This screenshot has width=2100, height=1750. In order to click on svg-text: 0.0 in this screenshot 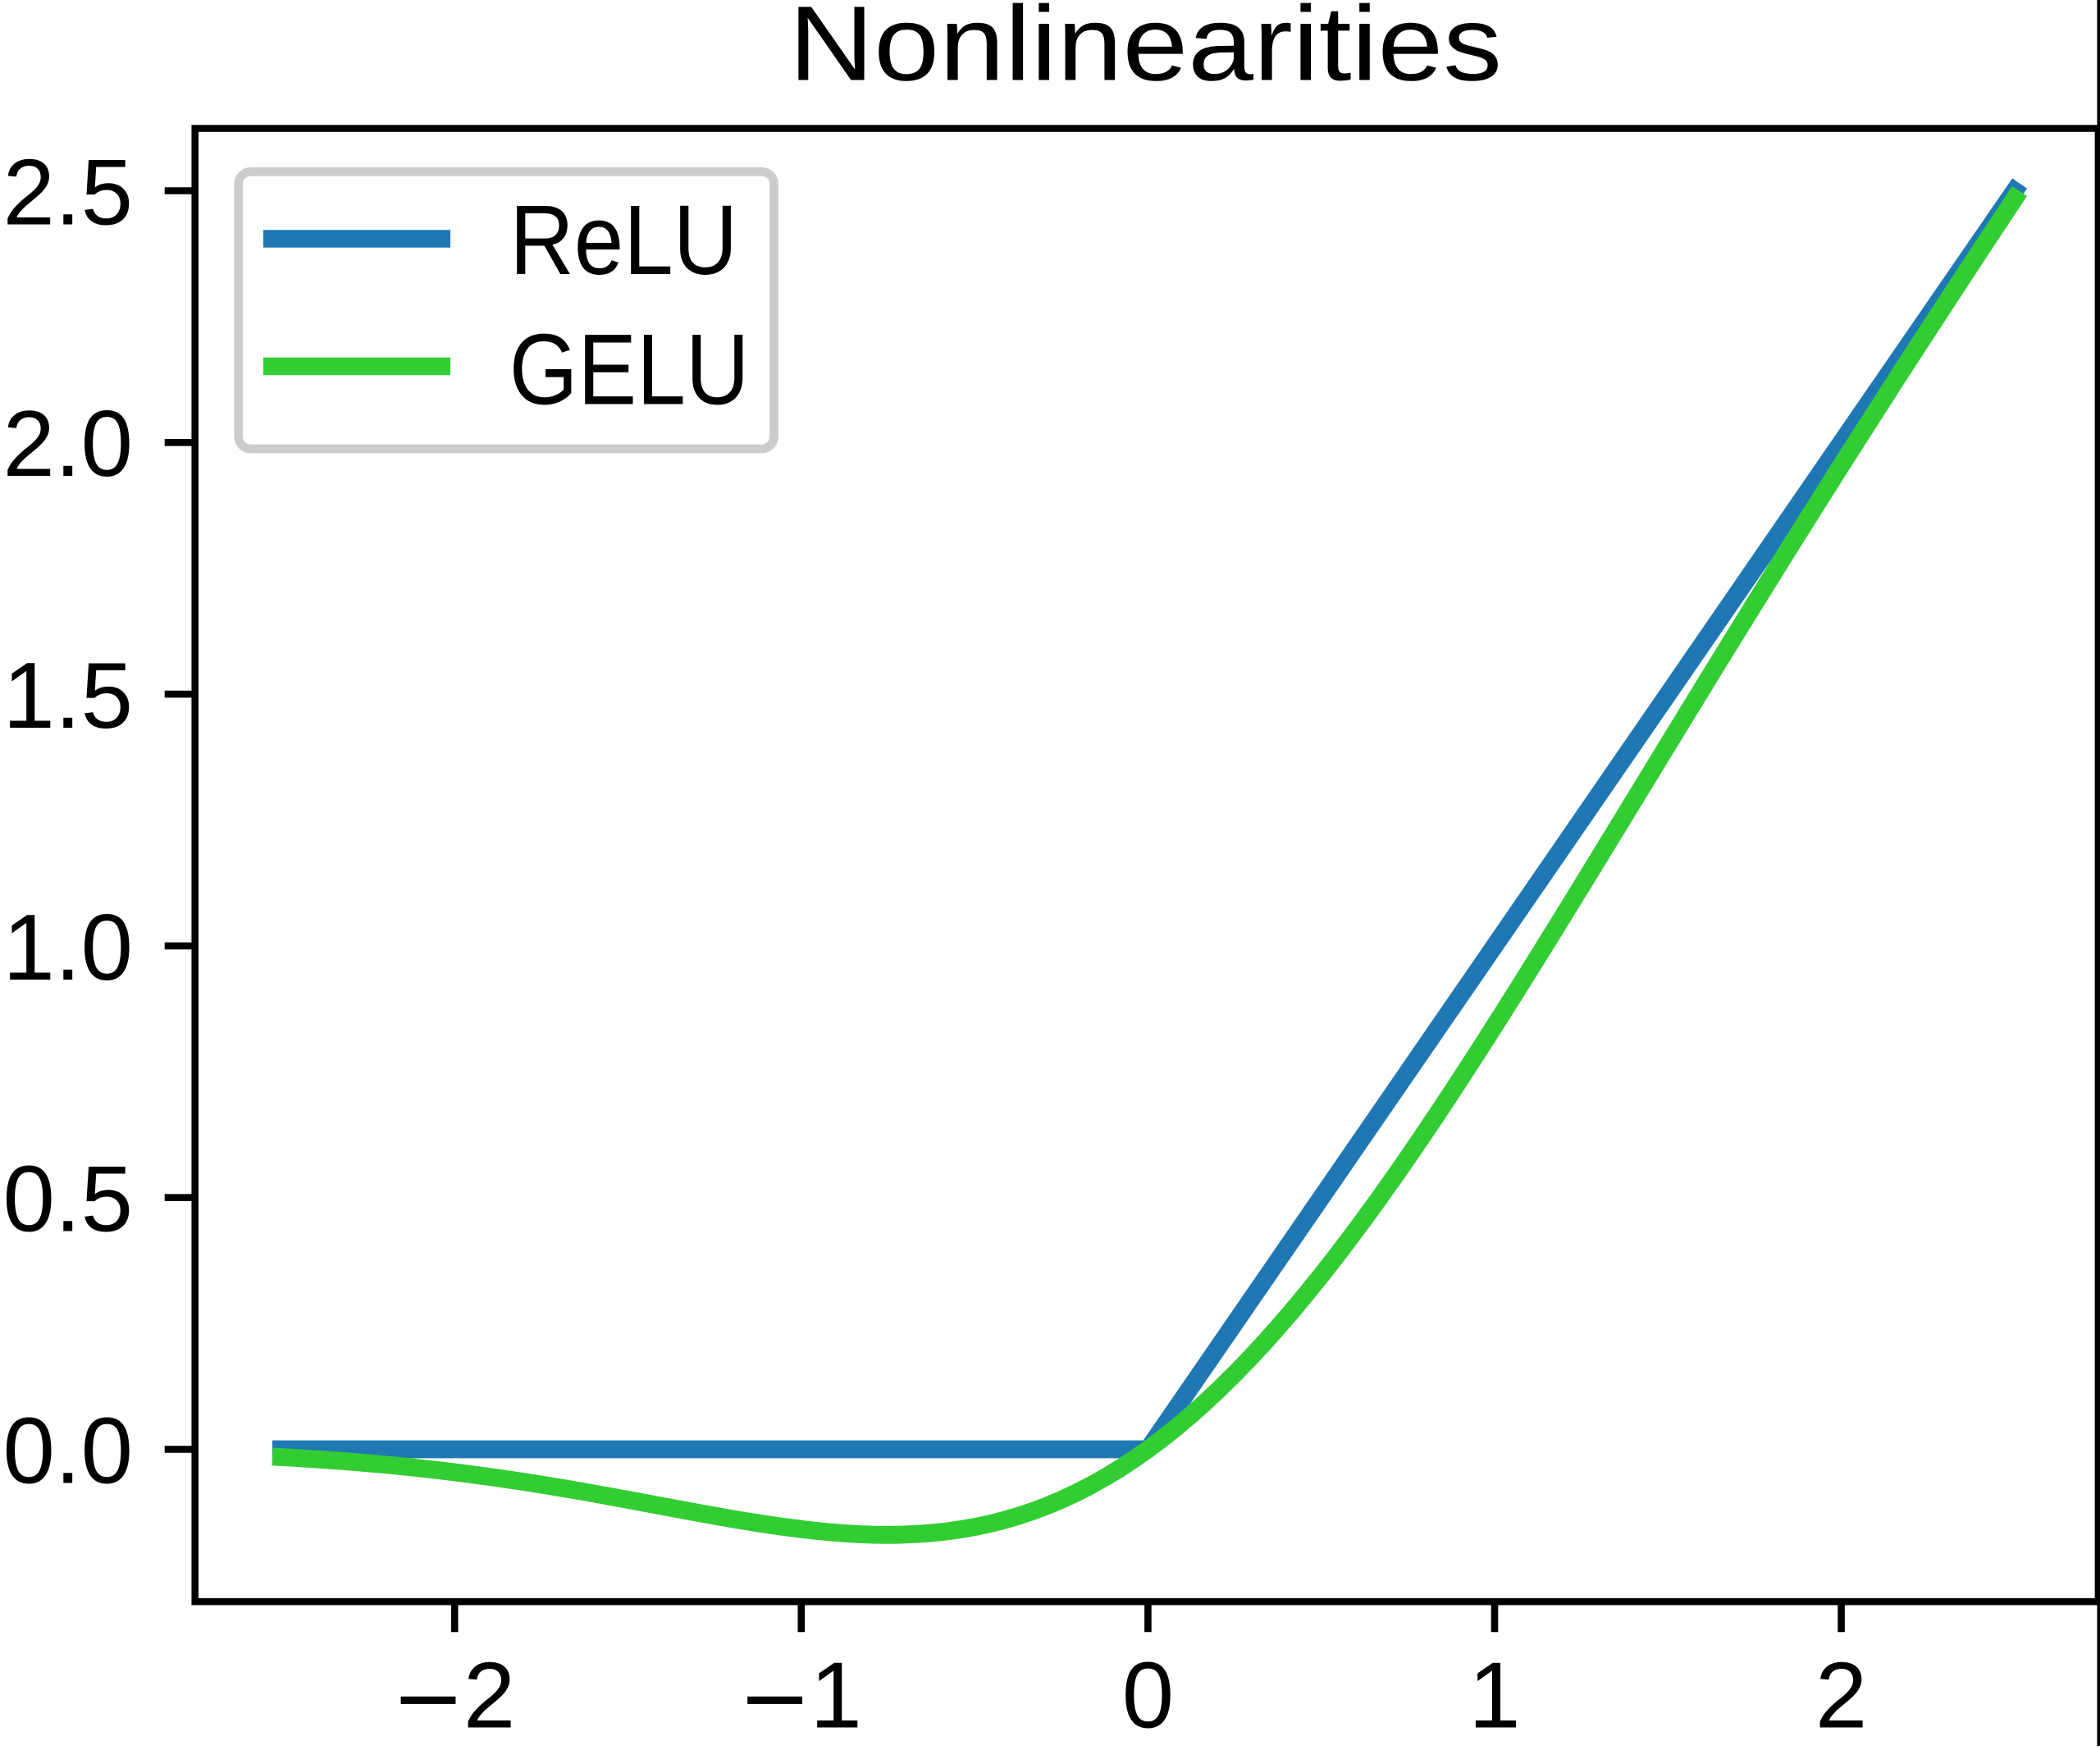, I will do `click(68, 1451)`.